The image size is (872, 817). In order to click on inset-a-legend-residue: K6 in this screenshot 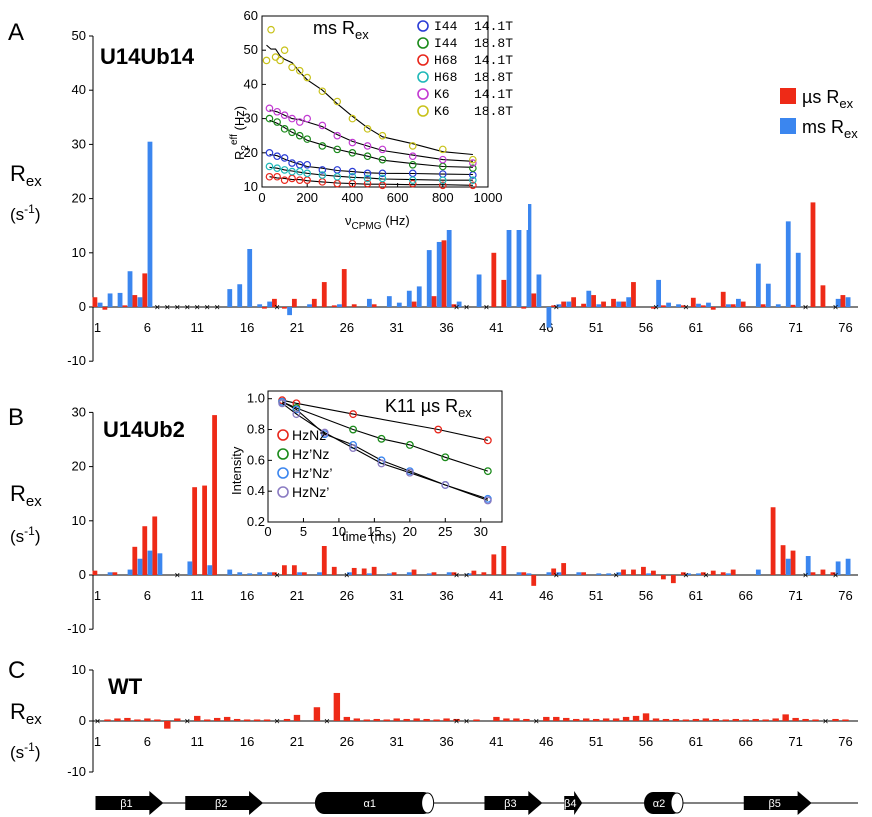, I will do `click(442, 111)`.